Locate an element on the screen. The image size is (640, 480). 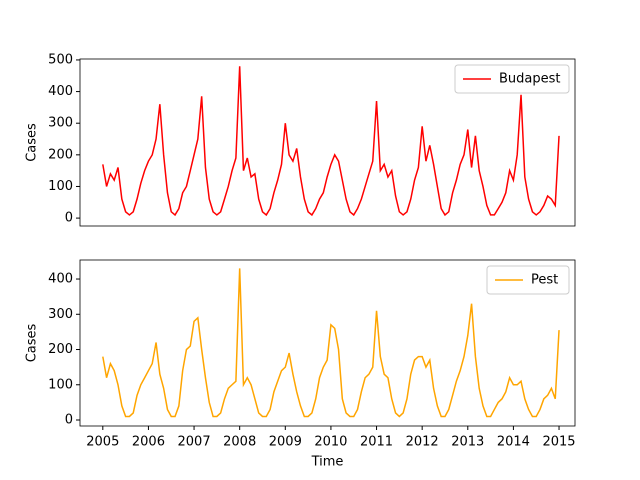
x-tick-label: 2010 is located at coordinates (330, 442).